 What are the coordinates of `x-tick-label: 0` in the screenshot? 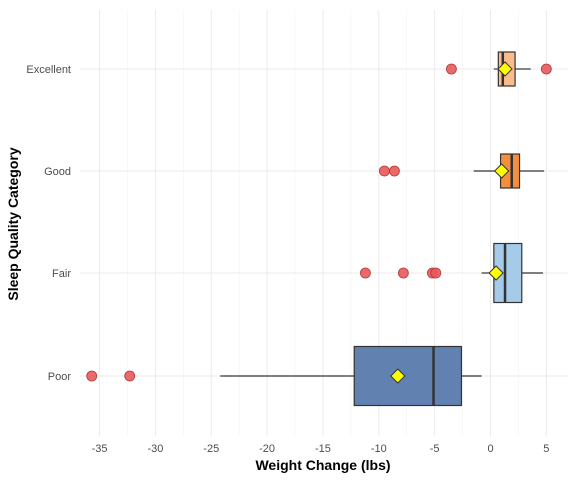 It's located at (490, 449).